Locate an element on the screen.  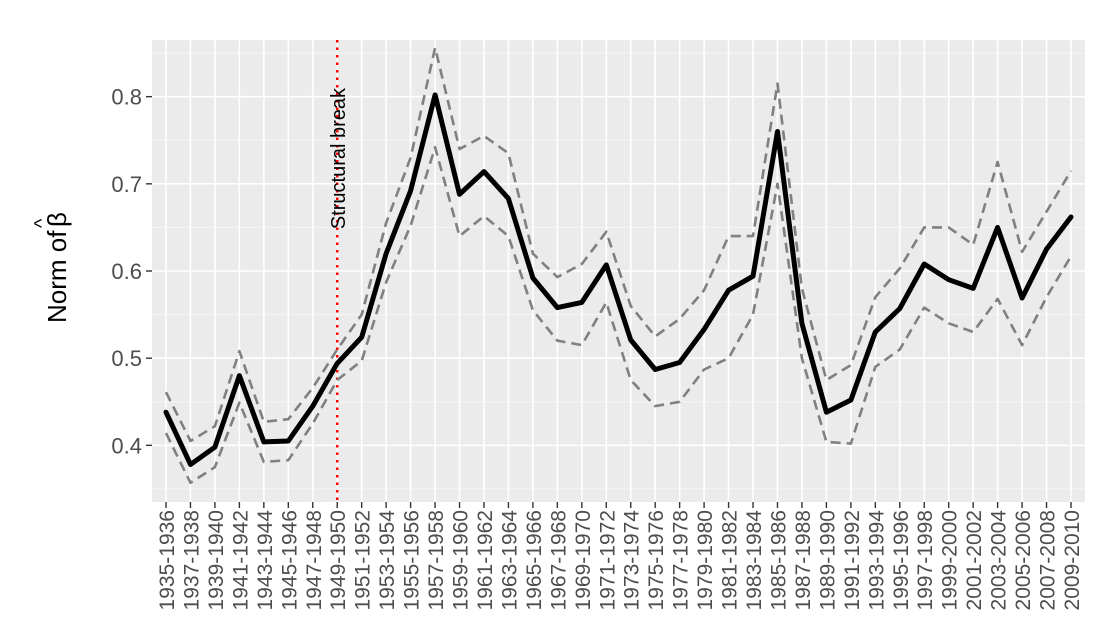
y-axis-title-hat: ^ is located at coordinates (42, 223).